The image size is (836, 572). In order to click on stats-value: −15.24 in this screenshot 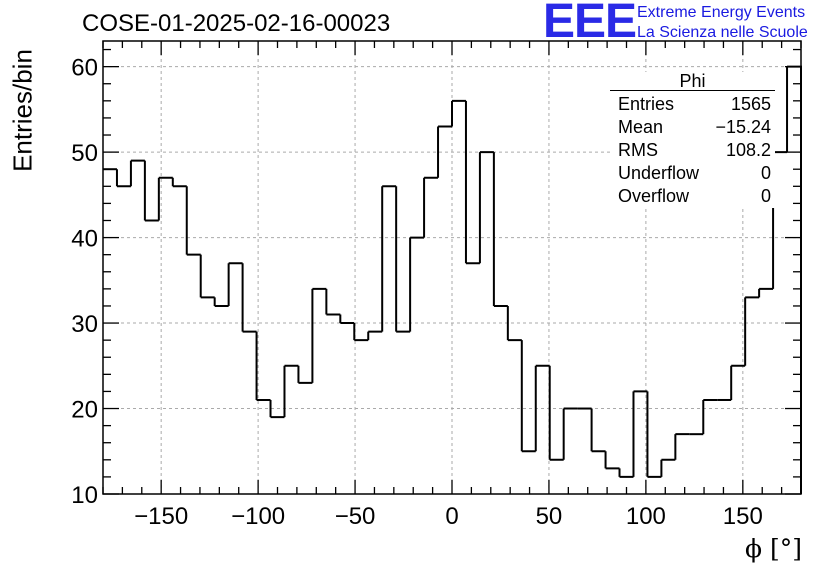, I will do `click(743, 127)`.